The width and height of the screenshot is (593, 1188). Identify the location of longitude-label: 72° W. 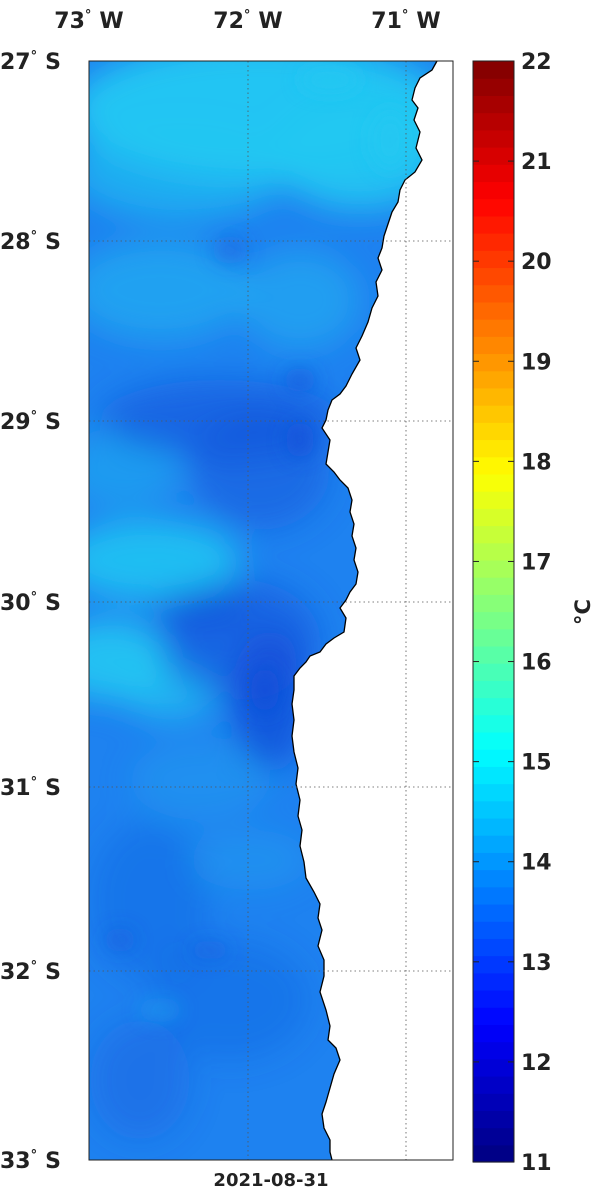
(247, 21).